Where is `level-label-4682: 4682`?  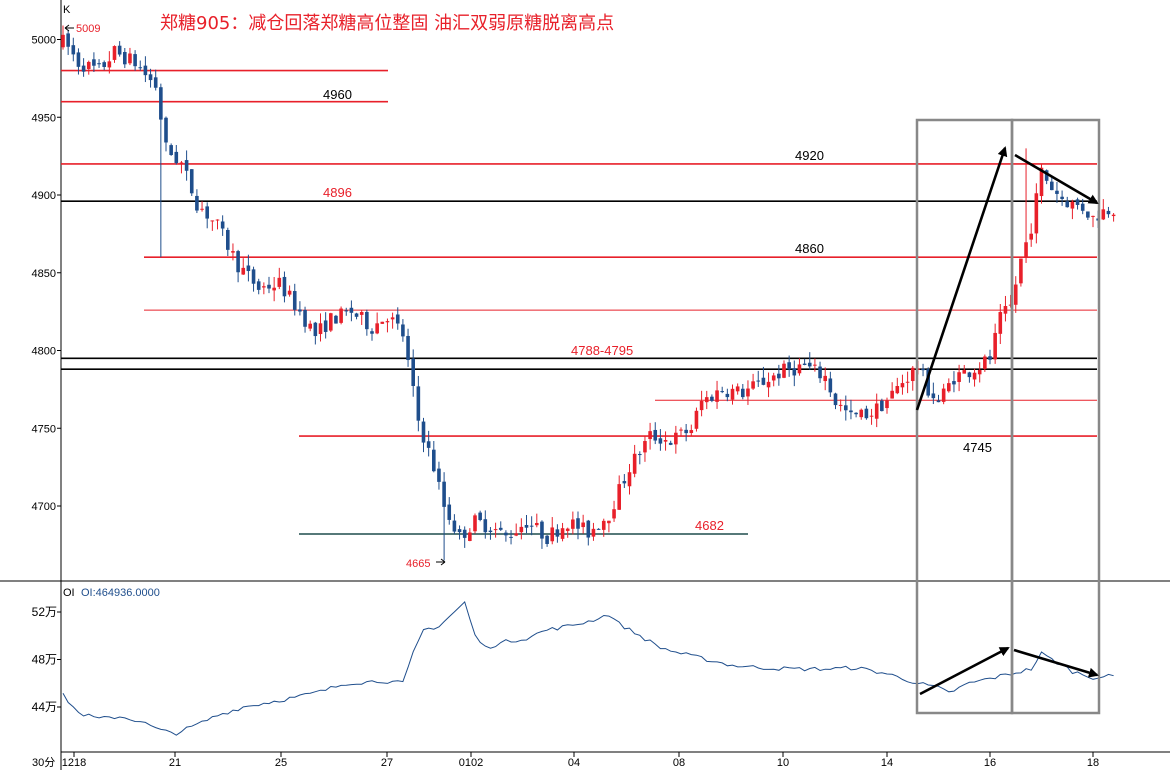
level-label-4682: 4682 is located at coordinates (709, 525).